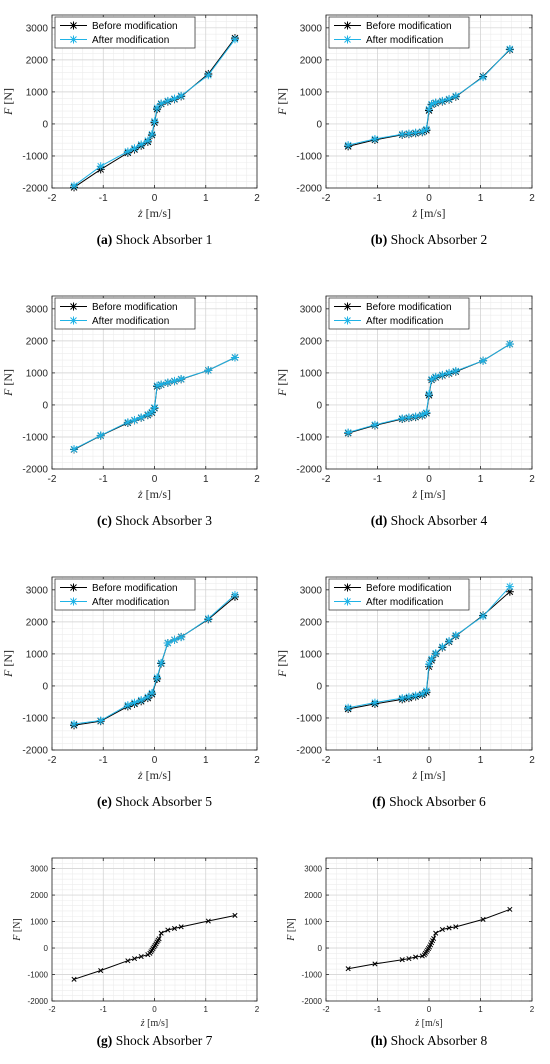 The width and height of the screenshot is (550, 1064). Describe the element at coordinates (282, 383) in the screenshot. I see `y-axis-label: F [N]` at that location.